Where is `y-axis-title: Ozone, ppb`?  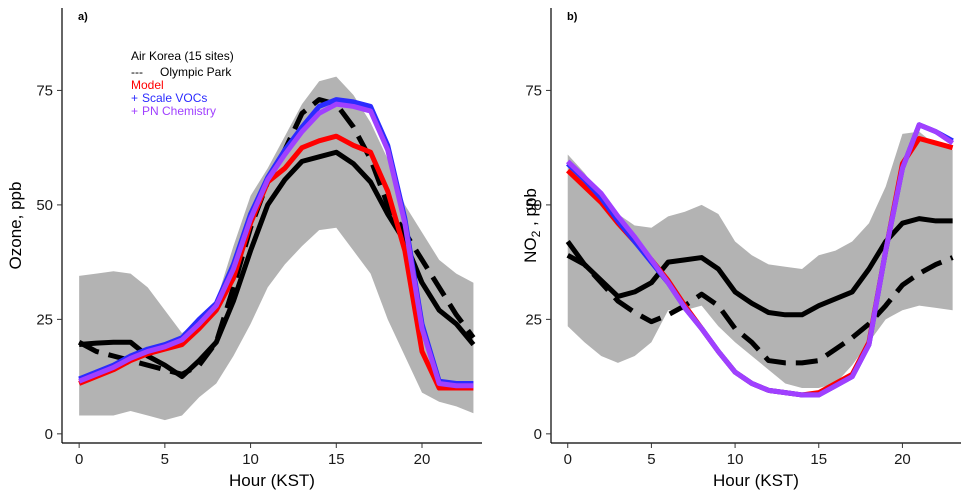 y-axis-title: Ozone, ppb is located at coordinates (15, 226).